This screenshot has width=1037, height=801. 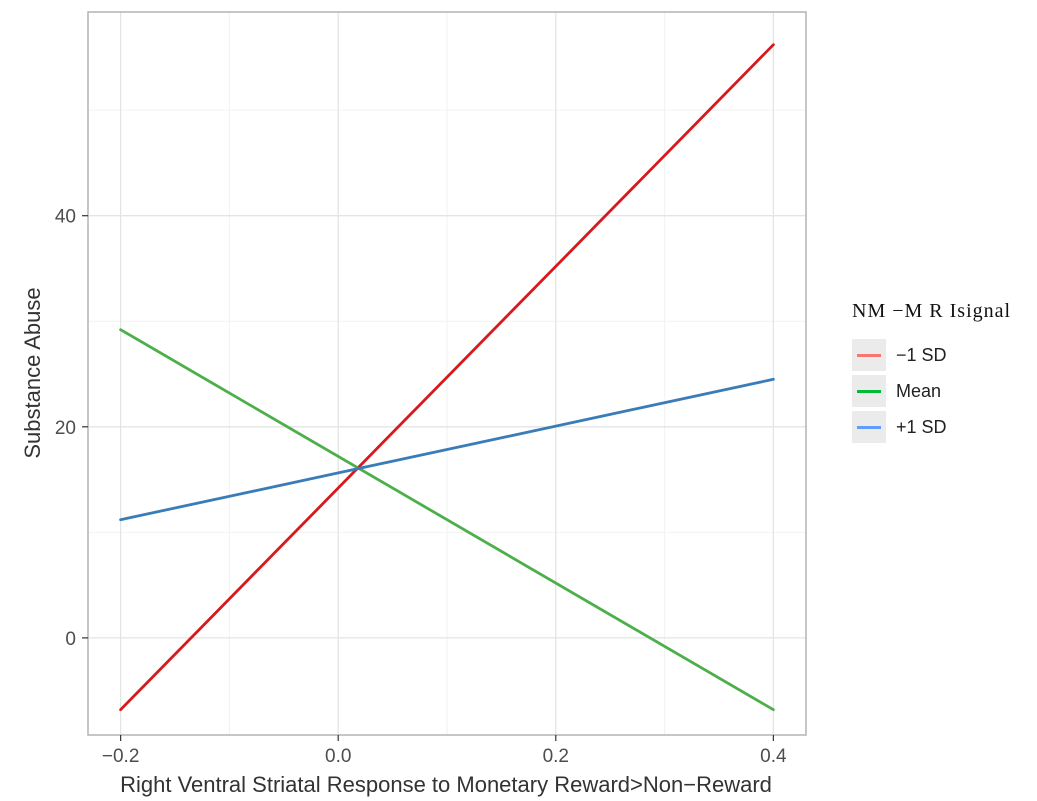 What do you see at coordinates (773, 756) in the screenshot?
I see `x-tick-label: 0.4` at bounding box center [773, 756].